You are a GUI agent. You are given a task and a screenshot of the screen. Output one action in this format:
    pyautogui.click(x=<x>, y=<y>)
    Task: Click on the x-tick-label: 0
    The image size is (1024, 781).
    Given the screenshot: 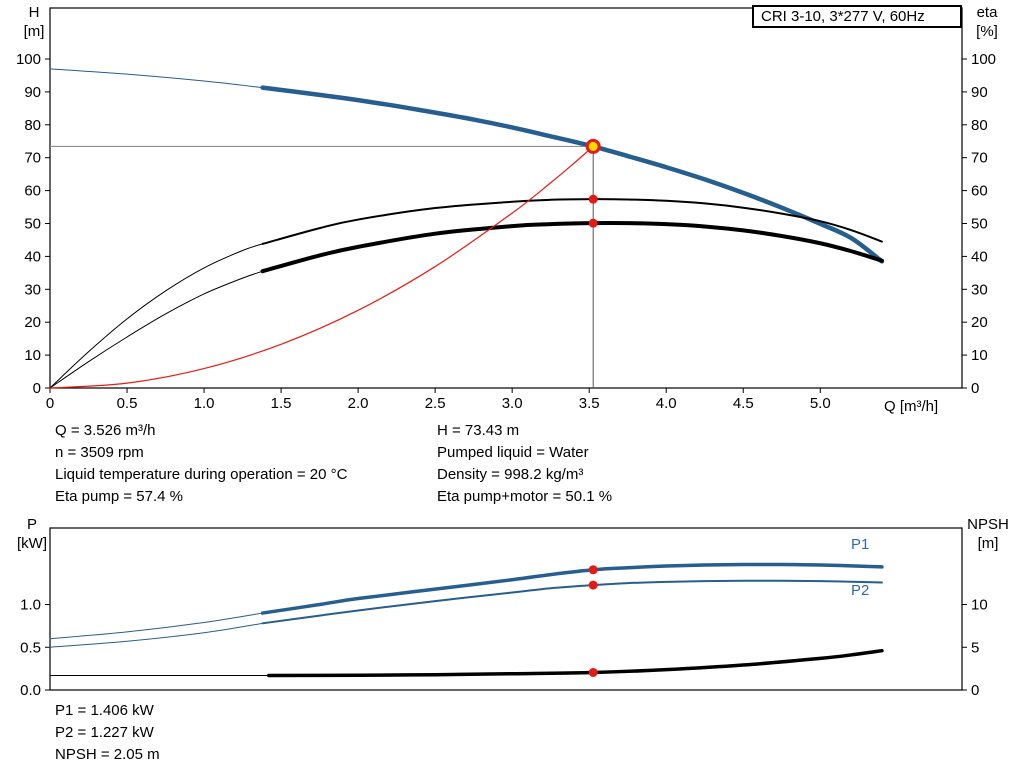 What is the action you would take?
    pyautogui.click(x=50, y=403)
    